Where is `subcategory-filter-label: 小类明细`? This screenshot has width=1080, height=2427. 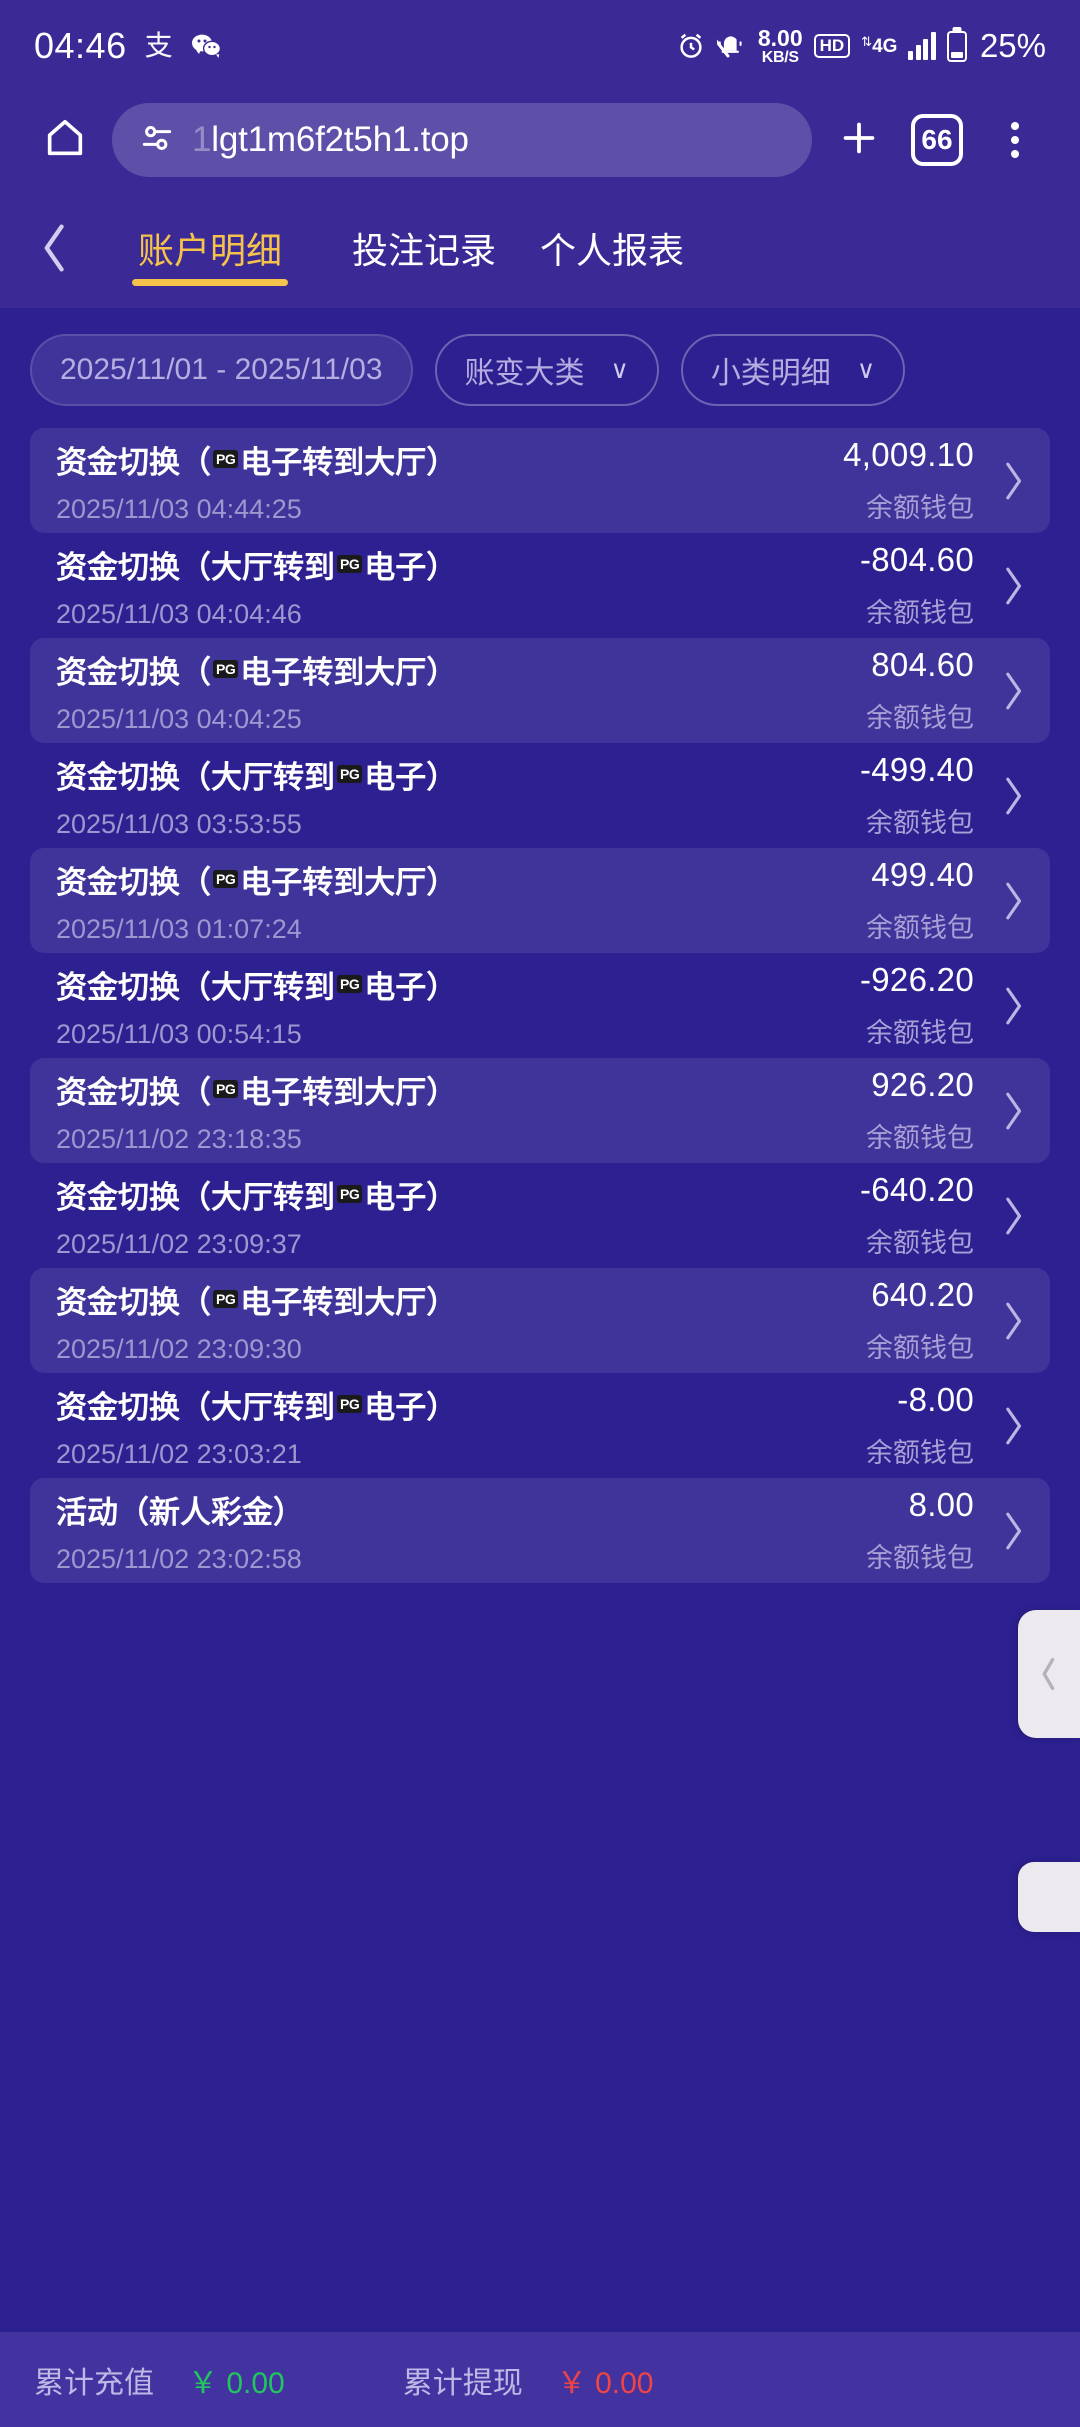 subcategory-filter-label: 小类明细 is located at coordinates (770, 373).